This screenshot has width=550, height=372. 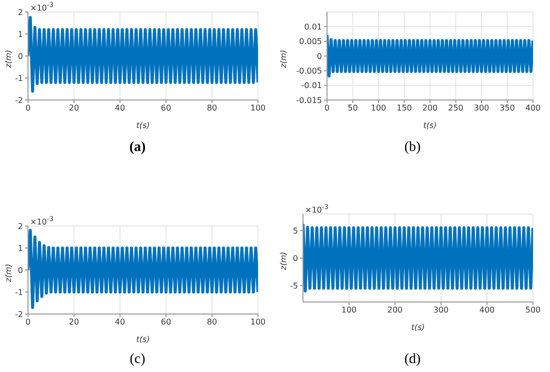 What do you see at coordinates (353, 108) in the screenshot?
I see `x-tick-label: 50` at bounding box center [353, 108].